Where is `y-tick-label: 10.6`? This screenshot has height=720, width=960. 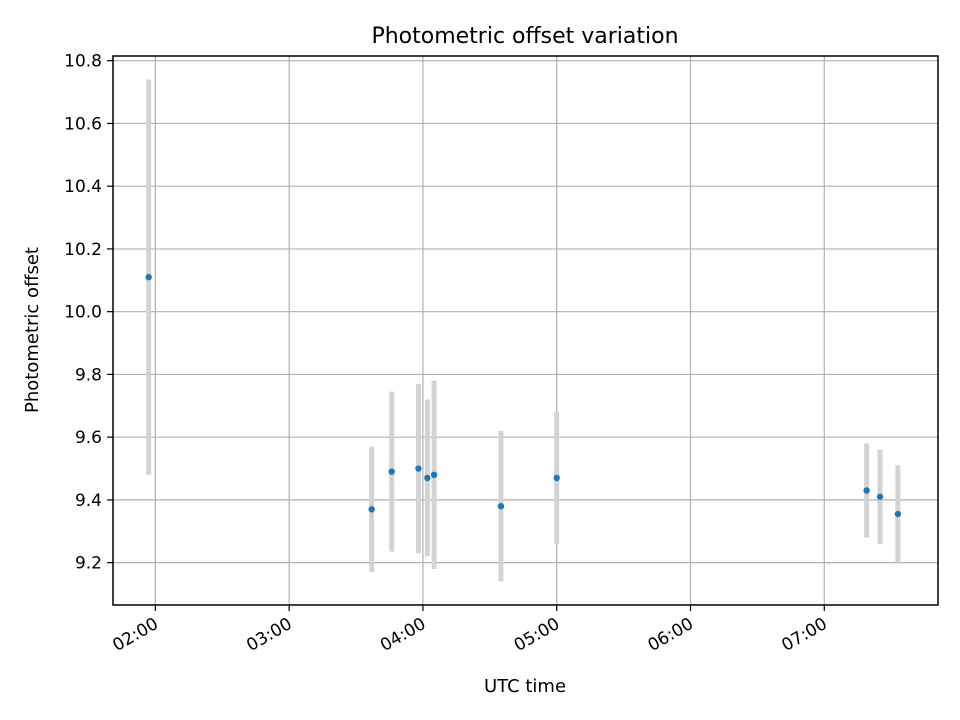 y-tick-label: 10.6 is located at coordinates (83, 124).